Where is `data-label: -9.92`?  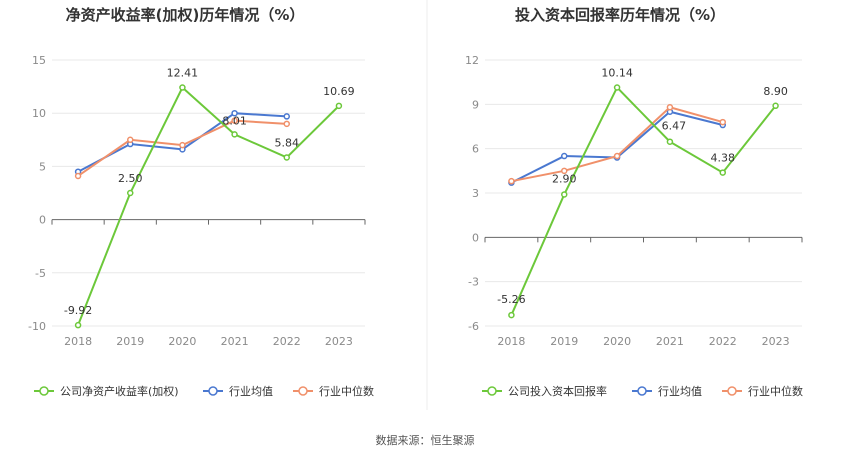
data-label: -9.92 is located at coordinates (78, 310).